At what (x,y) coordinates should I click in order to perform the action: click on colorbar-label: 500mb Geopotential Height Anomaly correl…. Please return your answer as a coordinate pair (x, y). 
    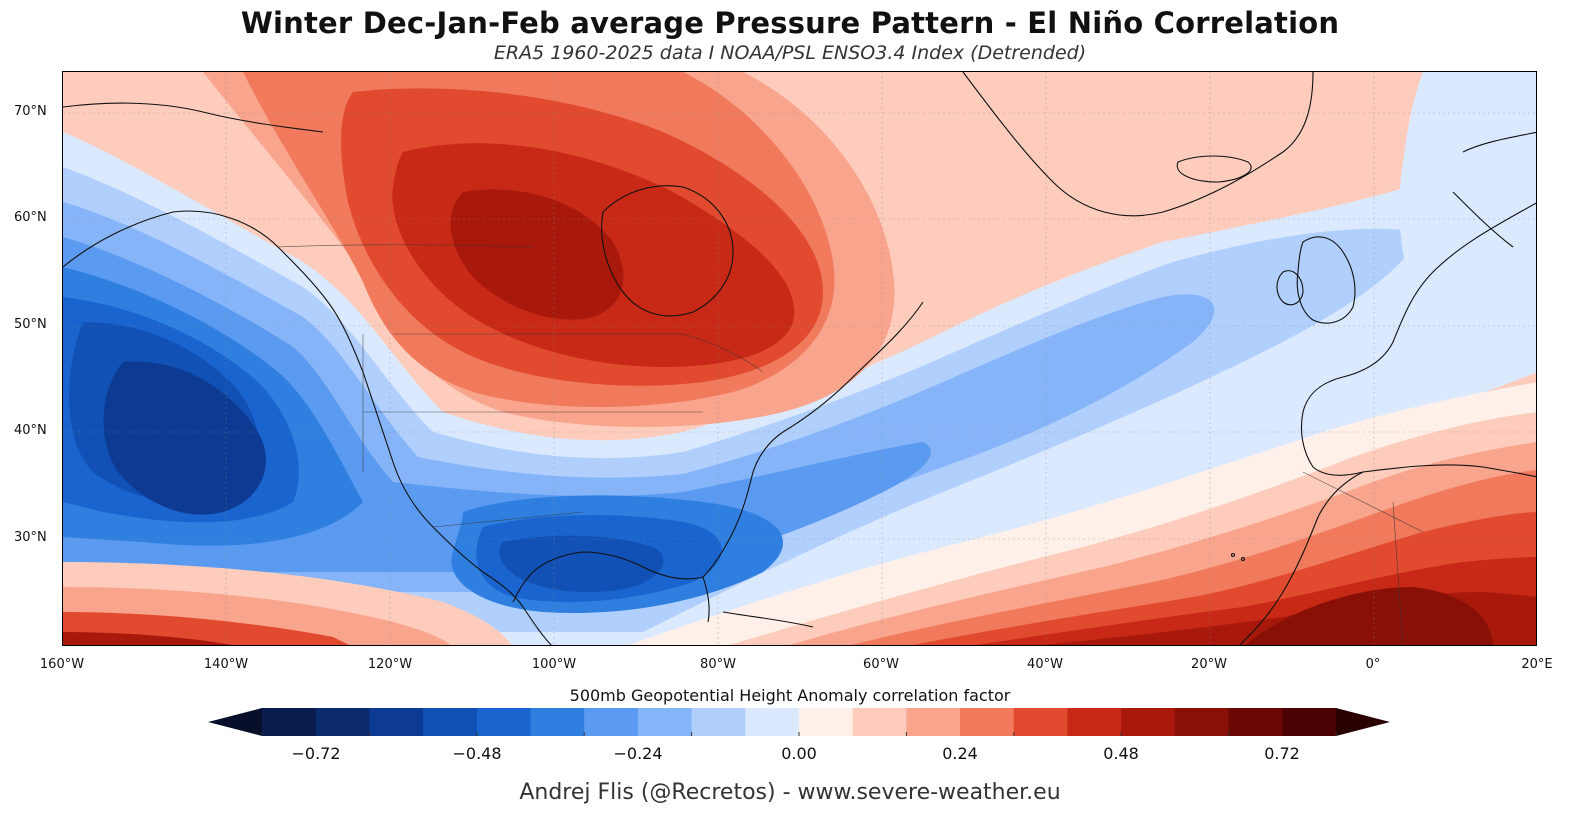
    Looking at the image, I should click on (790, 695).